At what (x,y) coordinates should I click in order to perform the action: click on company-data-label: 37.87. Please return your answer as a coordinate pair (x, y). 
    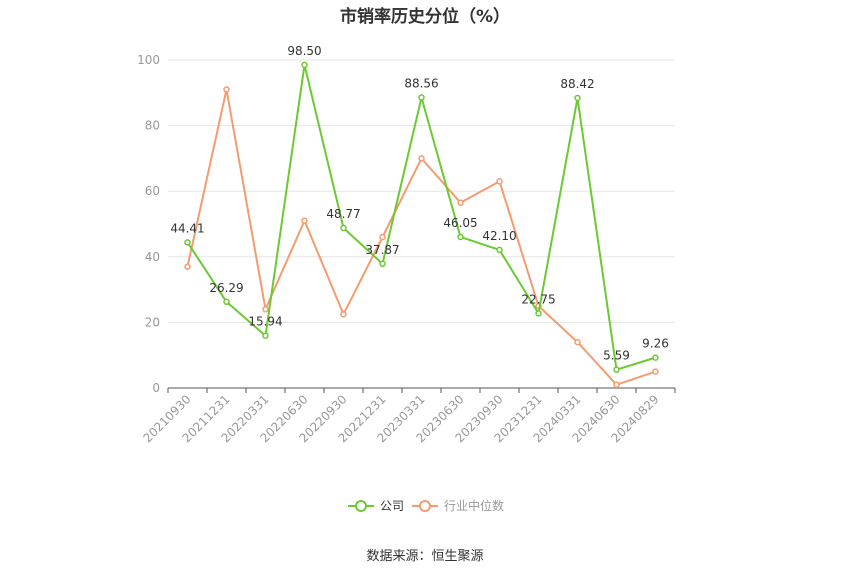
    Looking at the image, I should click on (382, 250).